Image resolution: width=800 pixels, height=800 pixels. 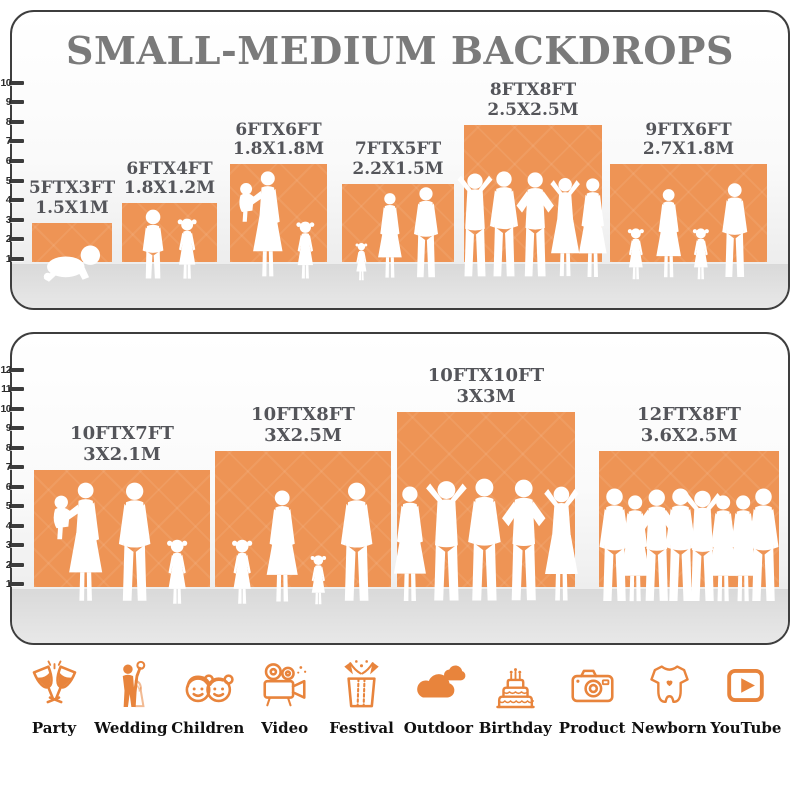 What do you see at coordinates (561, 544) in the screenshot?
I see `silhouette-woman-up` at bounding box center [561, 544].